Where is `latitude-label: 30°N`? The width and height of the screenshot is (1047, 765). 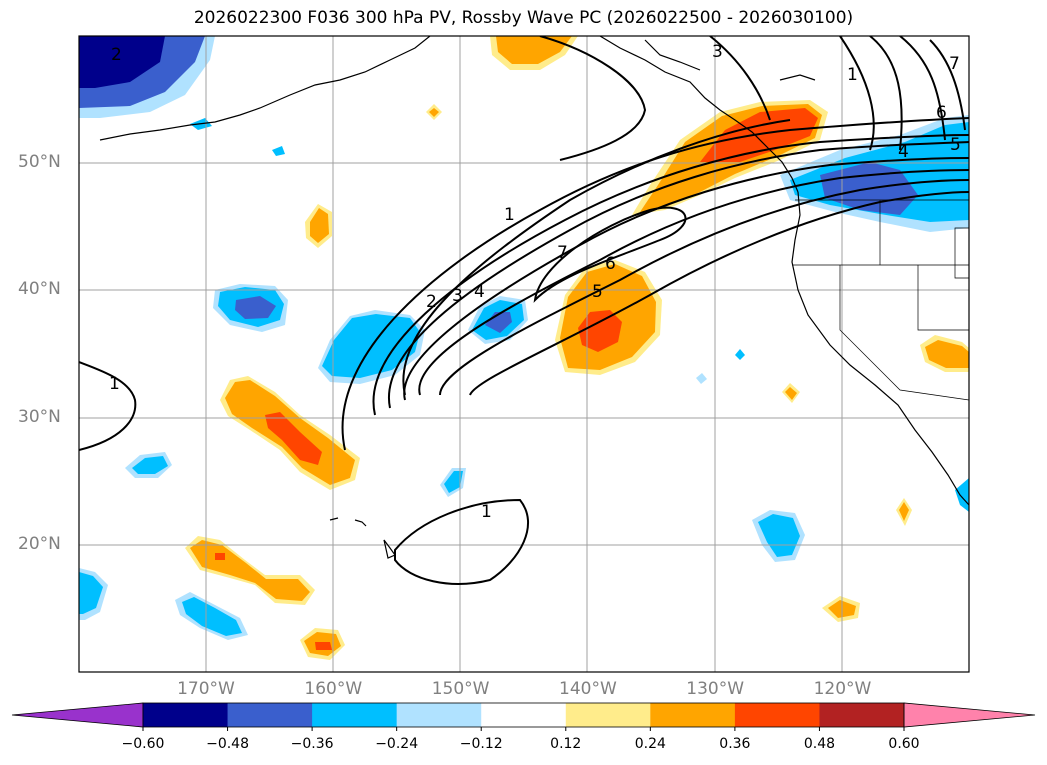
latitude-label: 30°N is located at coordinates (39, 416).